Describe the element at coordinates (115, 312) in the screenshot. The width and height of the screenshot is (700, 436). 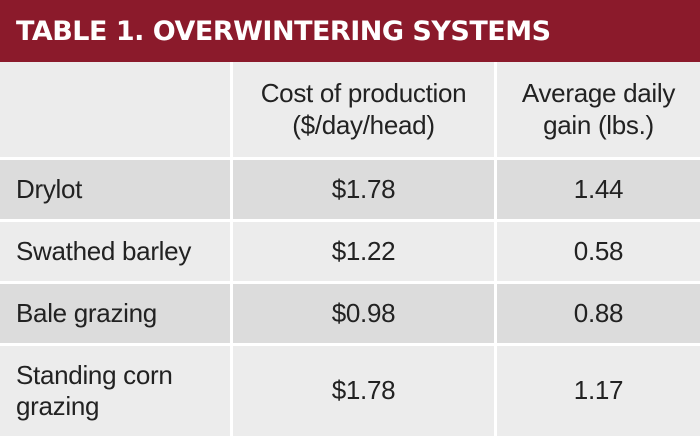
I see `row-label-bale-grazing: Bale grazing` at that location.